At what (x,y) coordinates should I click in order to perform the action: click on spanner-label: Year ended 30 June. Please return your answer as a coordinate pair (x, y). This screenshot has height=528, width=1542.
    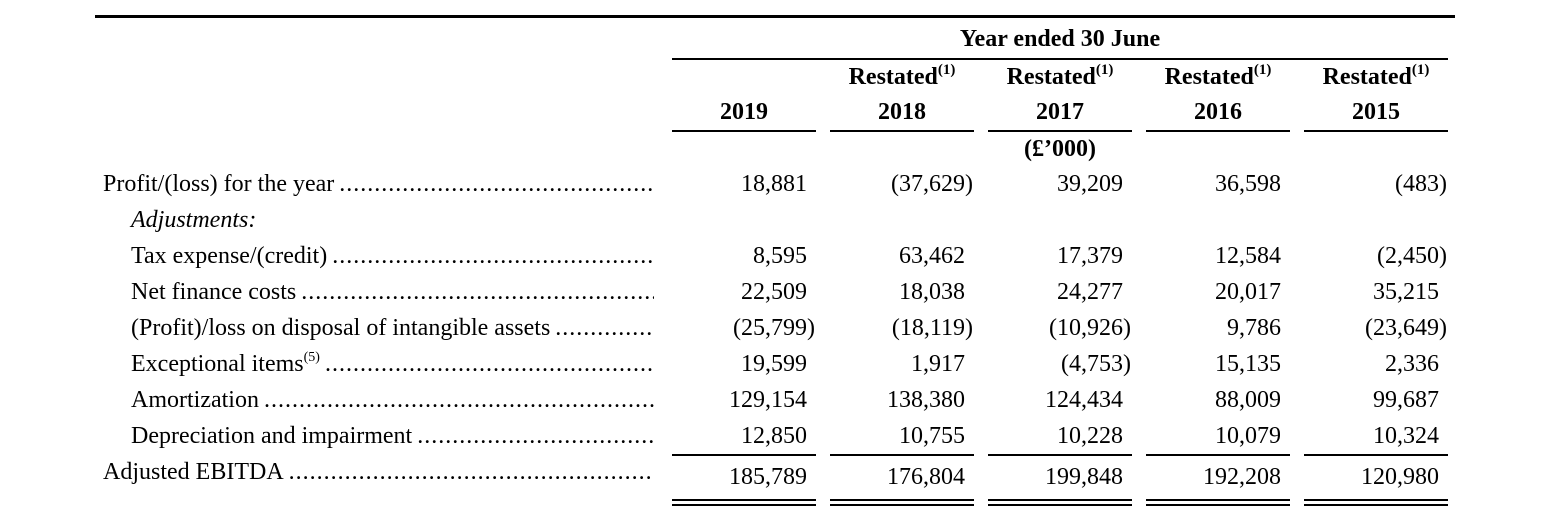
    Looking at the image, I should click on (1060, 39).